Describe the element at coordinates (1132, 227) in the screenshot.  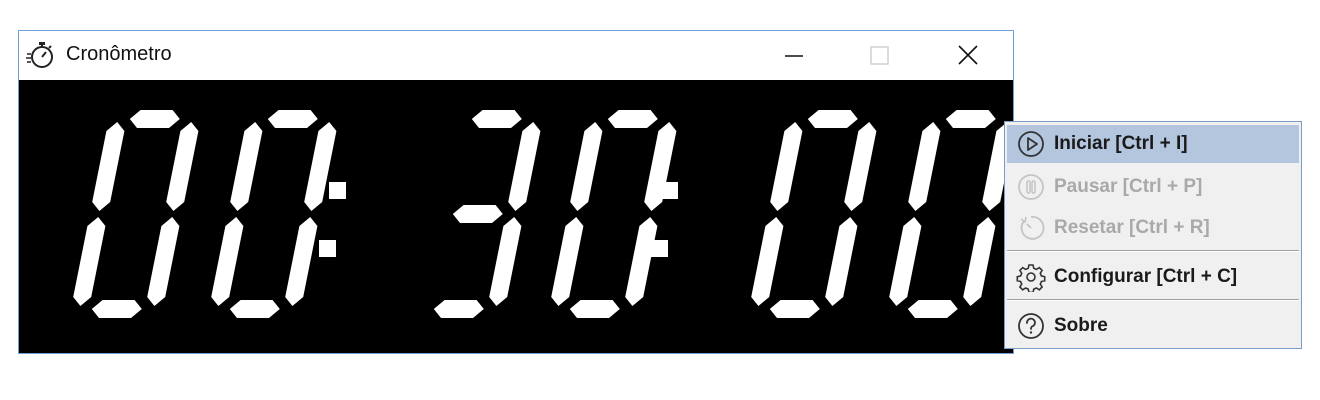
I see `menu-item-label: Resetar [Ctrl + R]` at that location.